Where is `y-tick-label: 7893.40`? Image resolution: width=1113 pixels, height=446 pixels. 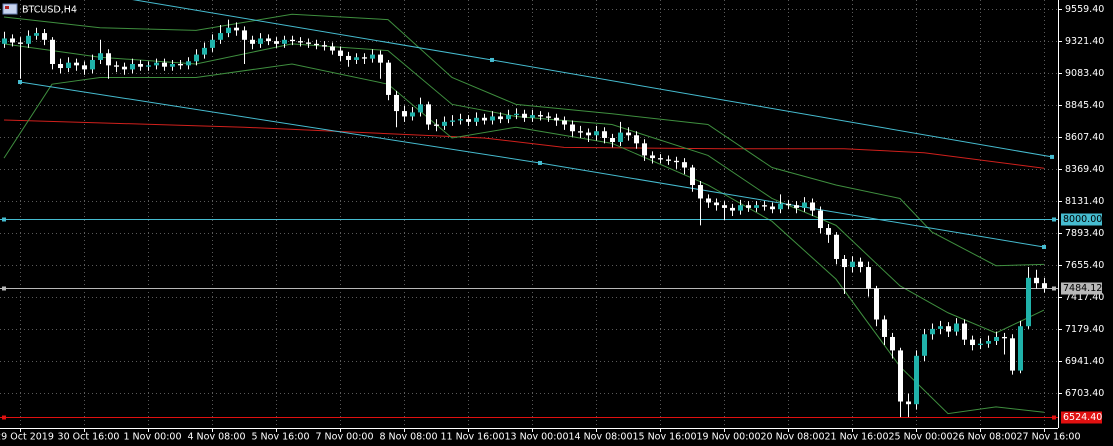
y-tick-label: 7893.40 is located at coordinates (1084, 233).